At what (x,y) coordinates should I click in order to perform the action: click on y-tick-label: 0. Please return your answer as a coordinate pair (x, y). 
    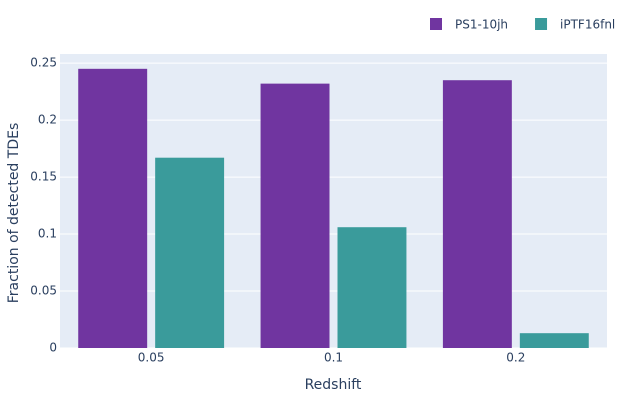
    Looking at the image, I should click on (53, 348).